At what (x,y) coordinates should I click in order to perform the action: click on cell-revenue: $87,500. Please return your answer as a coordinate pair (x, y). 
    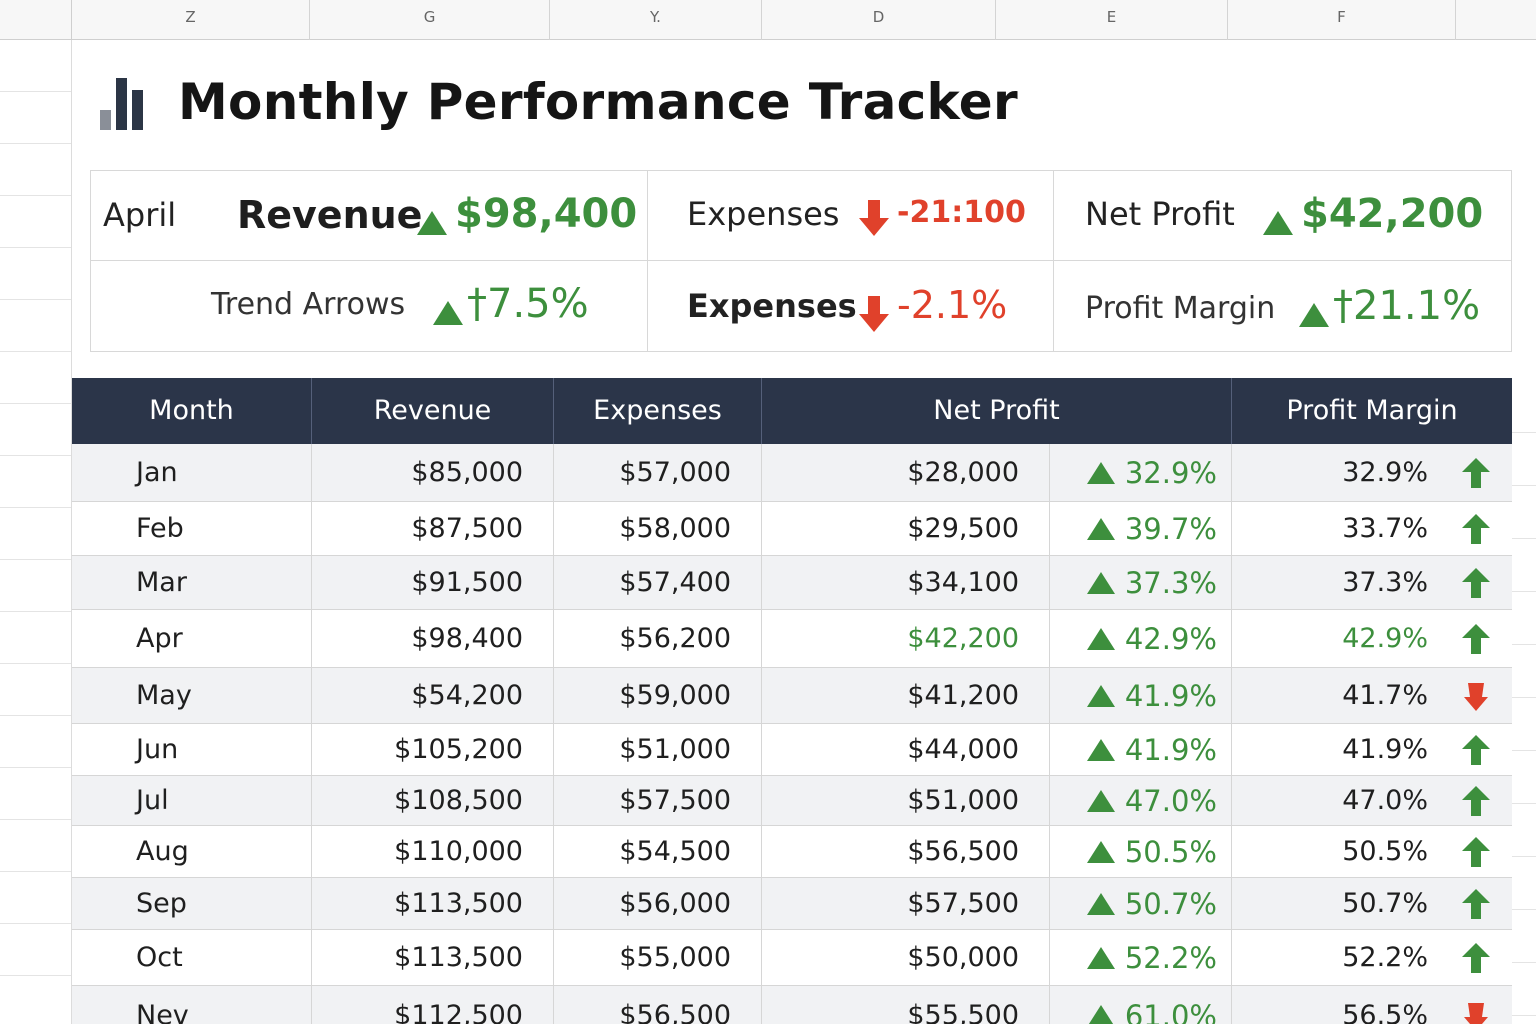
    Looking at the image, I should click on (433, 528).